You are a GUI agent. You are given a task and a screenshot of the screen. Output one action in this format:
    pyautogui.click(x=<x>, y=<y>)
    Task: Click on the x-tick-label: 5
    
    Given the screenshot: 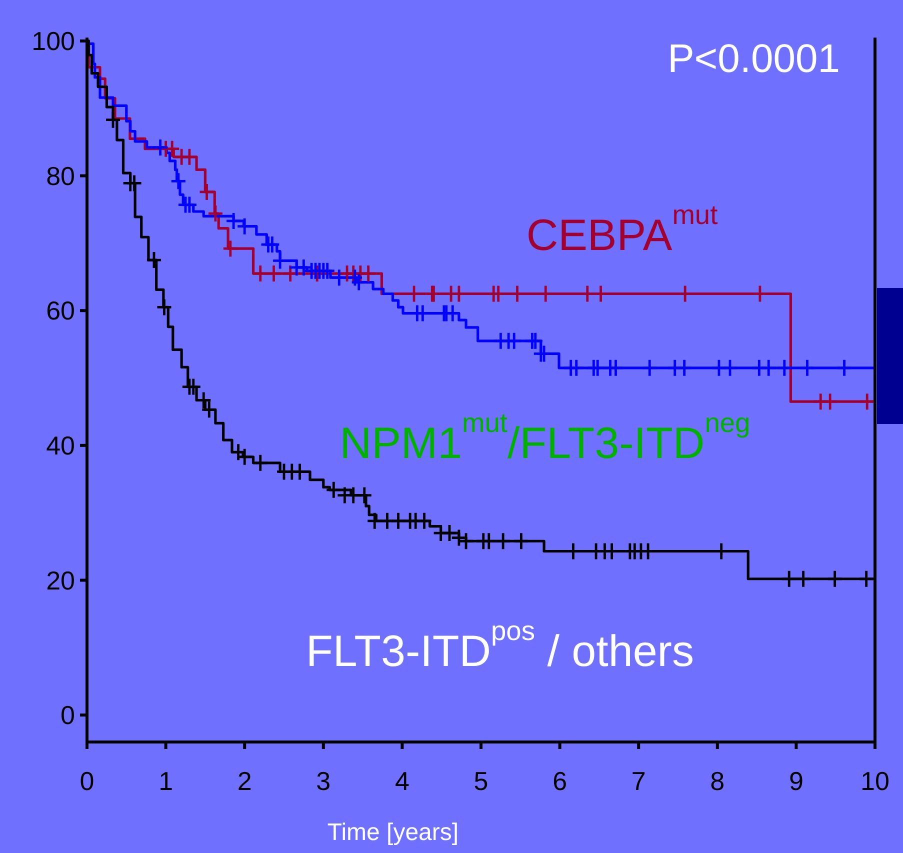 What is the action you would take?
    pyautogui.click(x=481, y=781)
    